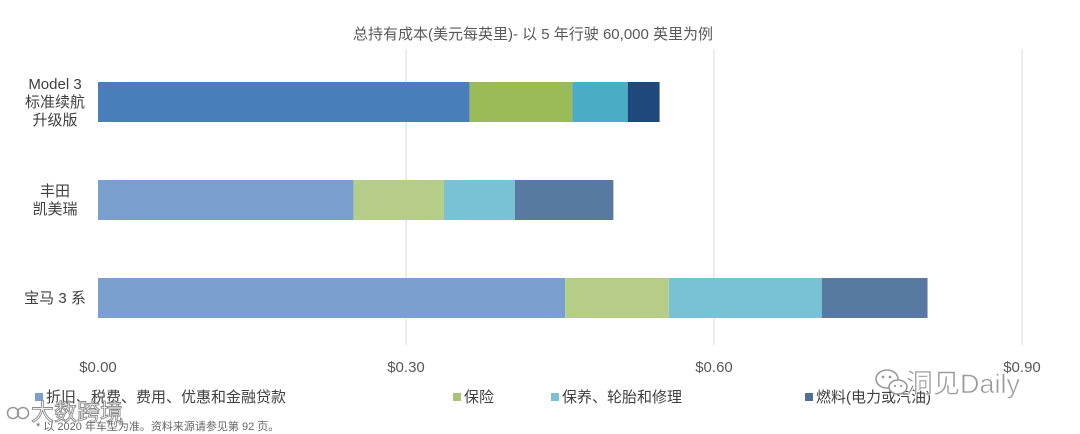 This screenshot has height=434, width=1080. I want to click on watermark-right: 洞见Daily, so click(948, 384).